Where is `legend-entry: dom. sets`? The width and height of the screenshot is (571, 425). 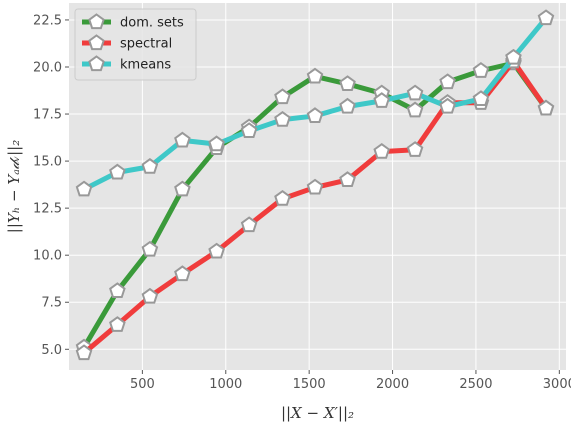 legend-entry: dom. sets is located at coordinates (133, 22).